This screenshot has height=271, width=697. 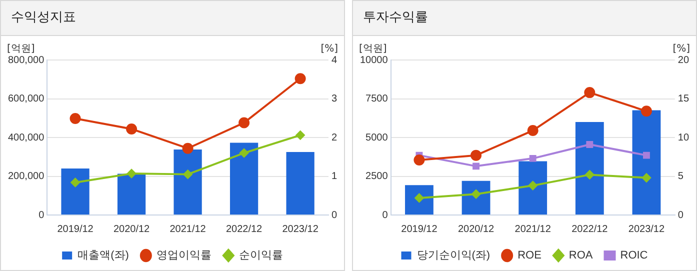 I want to click on y2-tick-label: 5, so click(x=681, y=176).